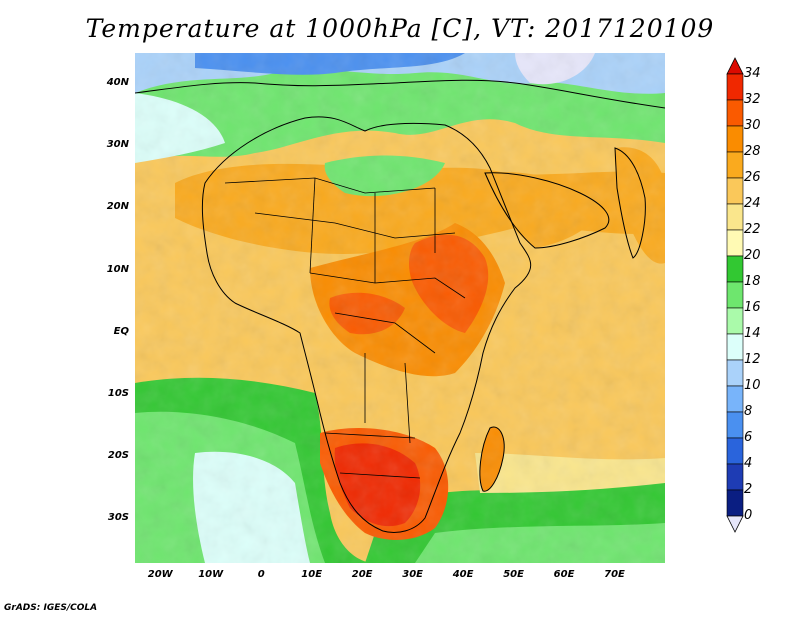 The image size is (800, 618). Describe the element at coordinates (752, 281) in the screenshot. I see `colorbar-level-label: 18` at that location.